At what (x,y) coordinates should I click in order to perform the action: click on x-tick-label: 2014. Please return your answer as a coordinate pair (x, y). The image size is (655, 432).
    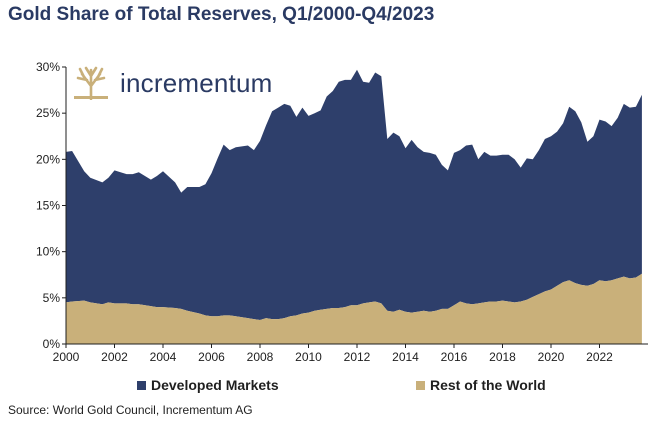
    Looking at the image, I should click on (405, 357).